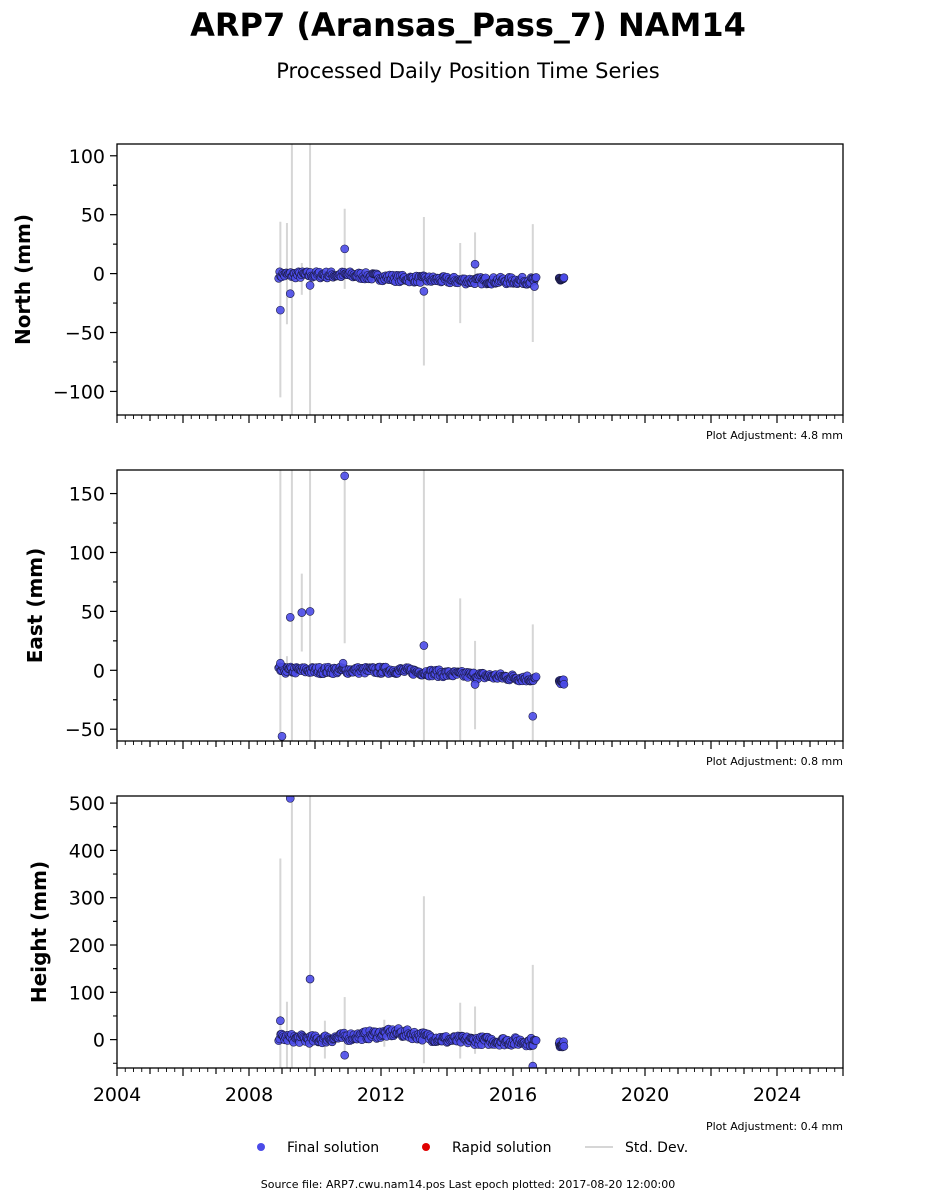  Describe the element at coordinates (87, 851) in the screenshot. I see `y-tick-label: 400` at that location.